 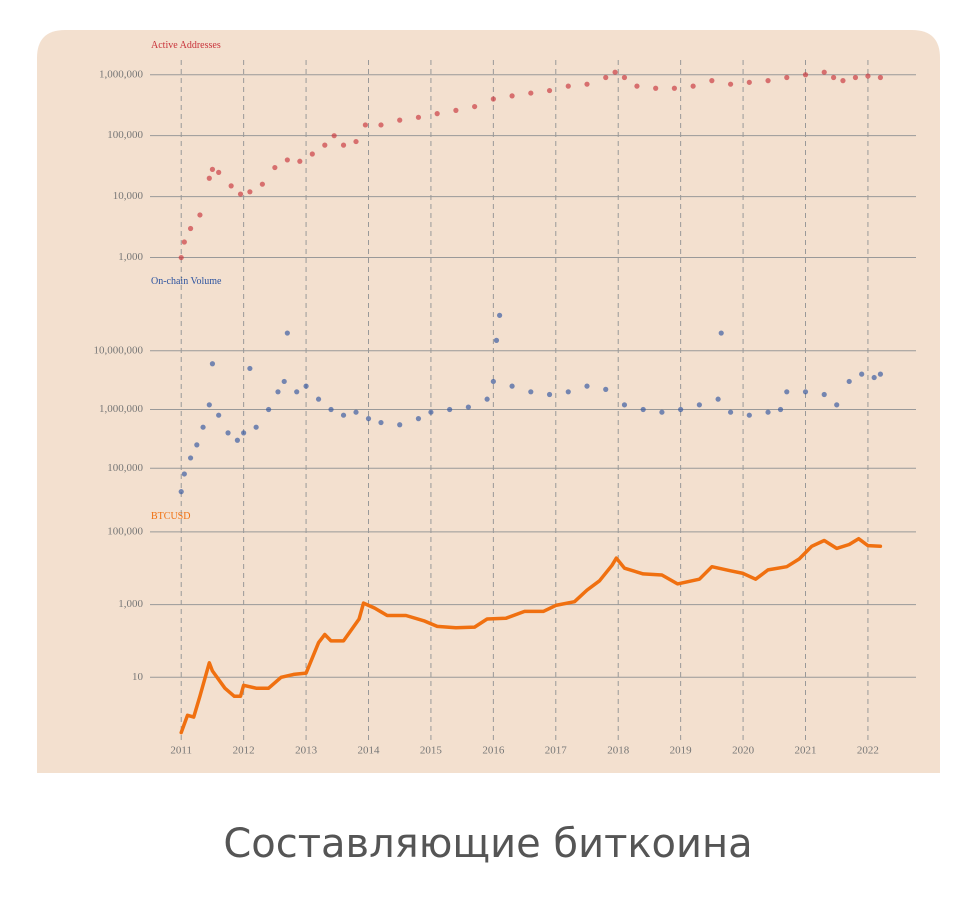 I want to click on x-tick-label: 2011, so click(x=181, y=751).